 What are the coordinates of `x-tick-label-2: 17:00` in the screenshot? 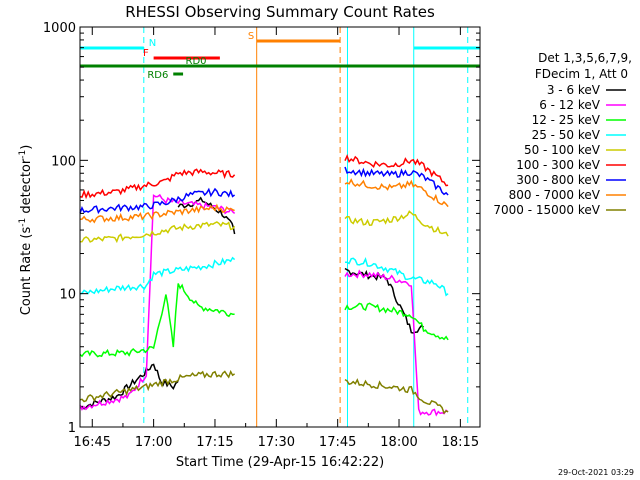 It's located at (153, 442).